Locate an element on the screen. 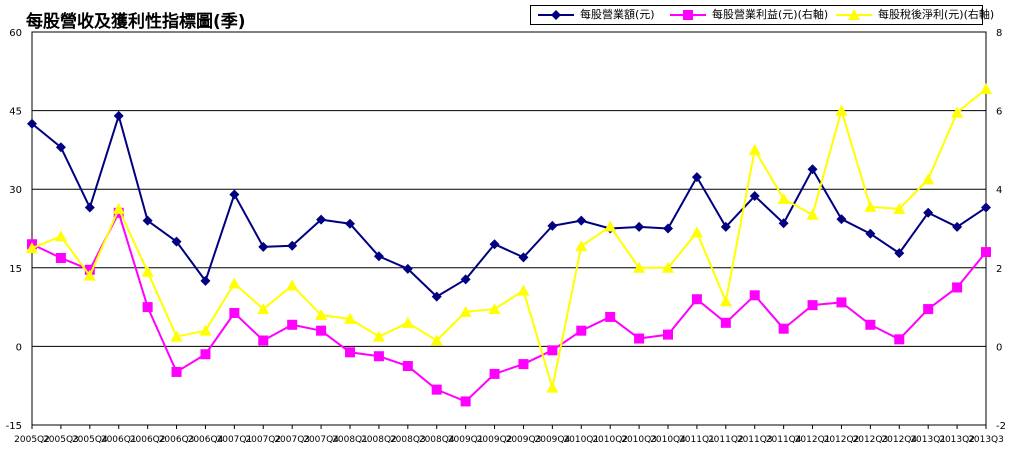 The image size is (1024, 455). legend-item-revenue: 每股營業額(元) is located at coordinates (603, 15).